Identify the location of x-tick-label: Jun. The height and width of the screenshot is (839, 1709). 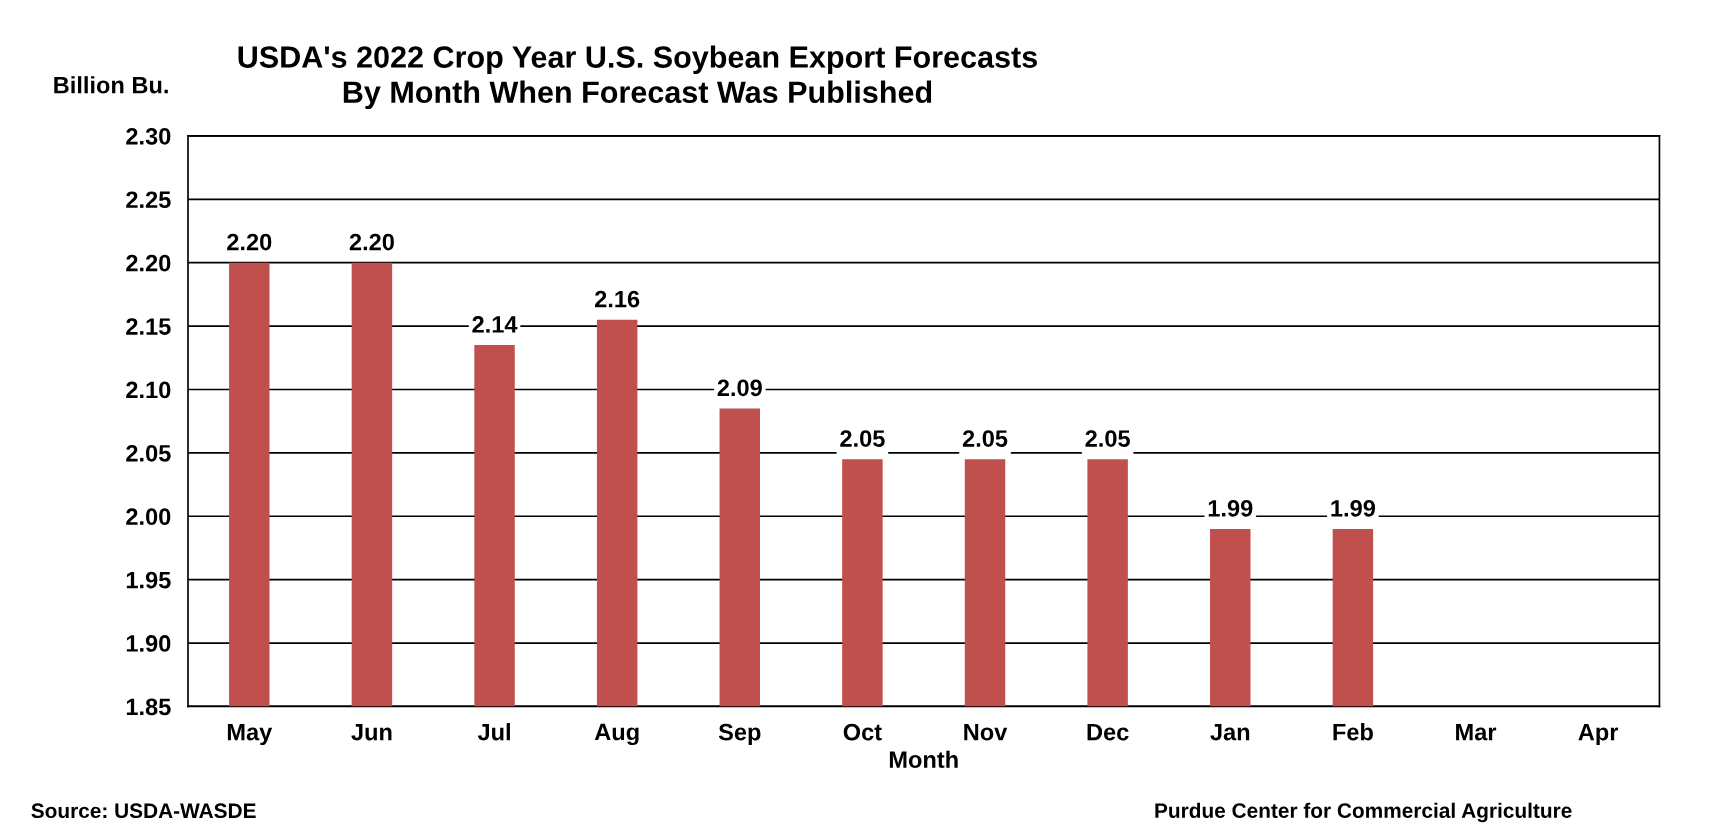
(371, 732).